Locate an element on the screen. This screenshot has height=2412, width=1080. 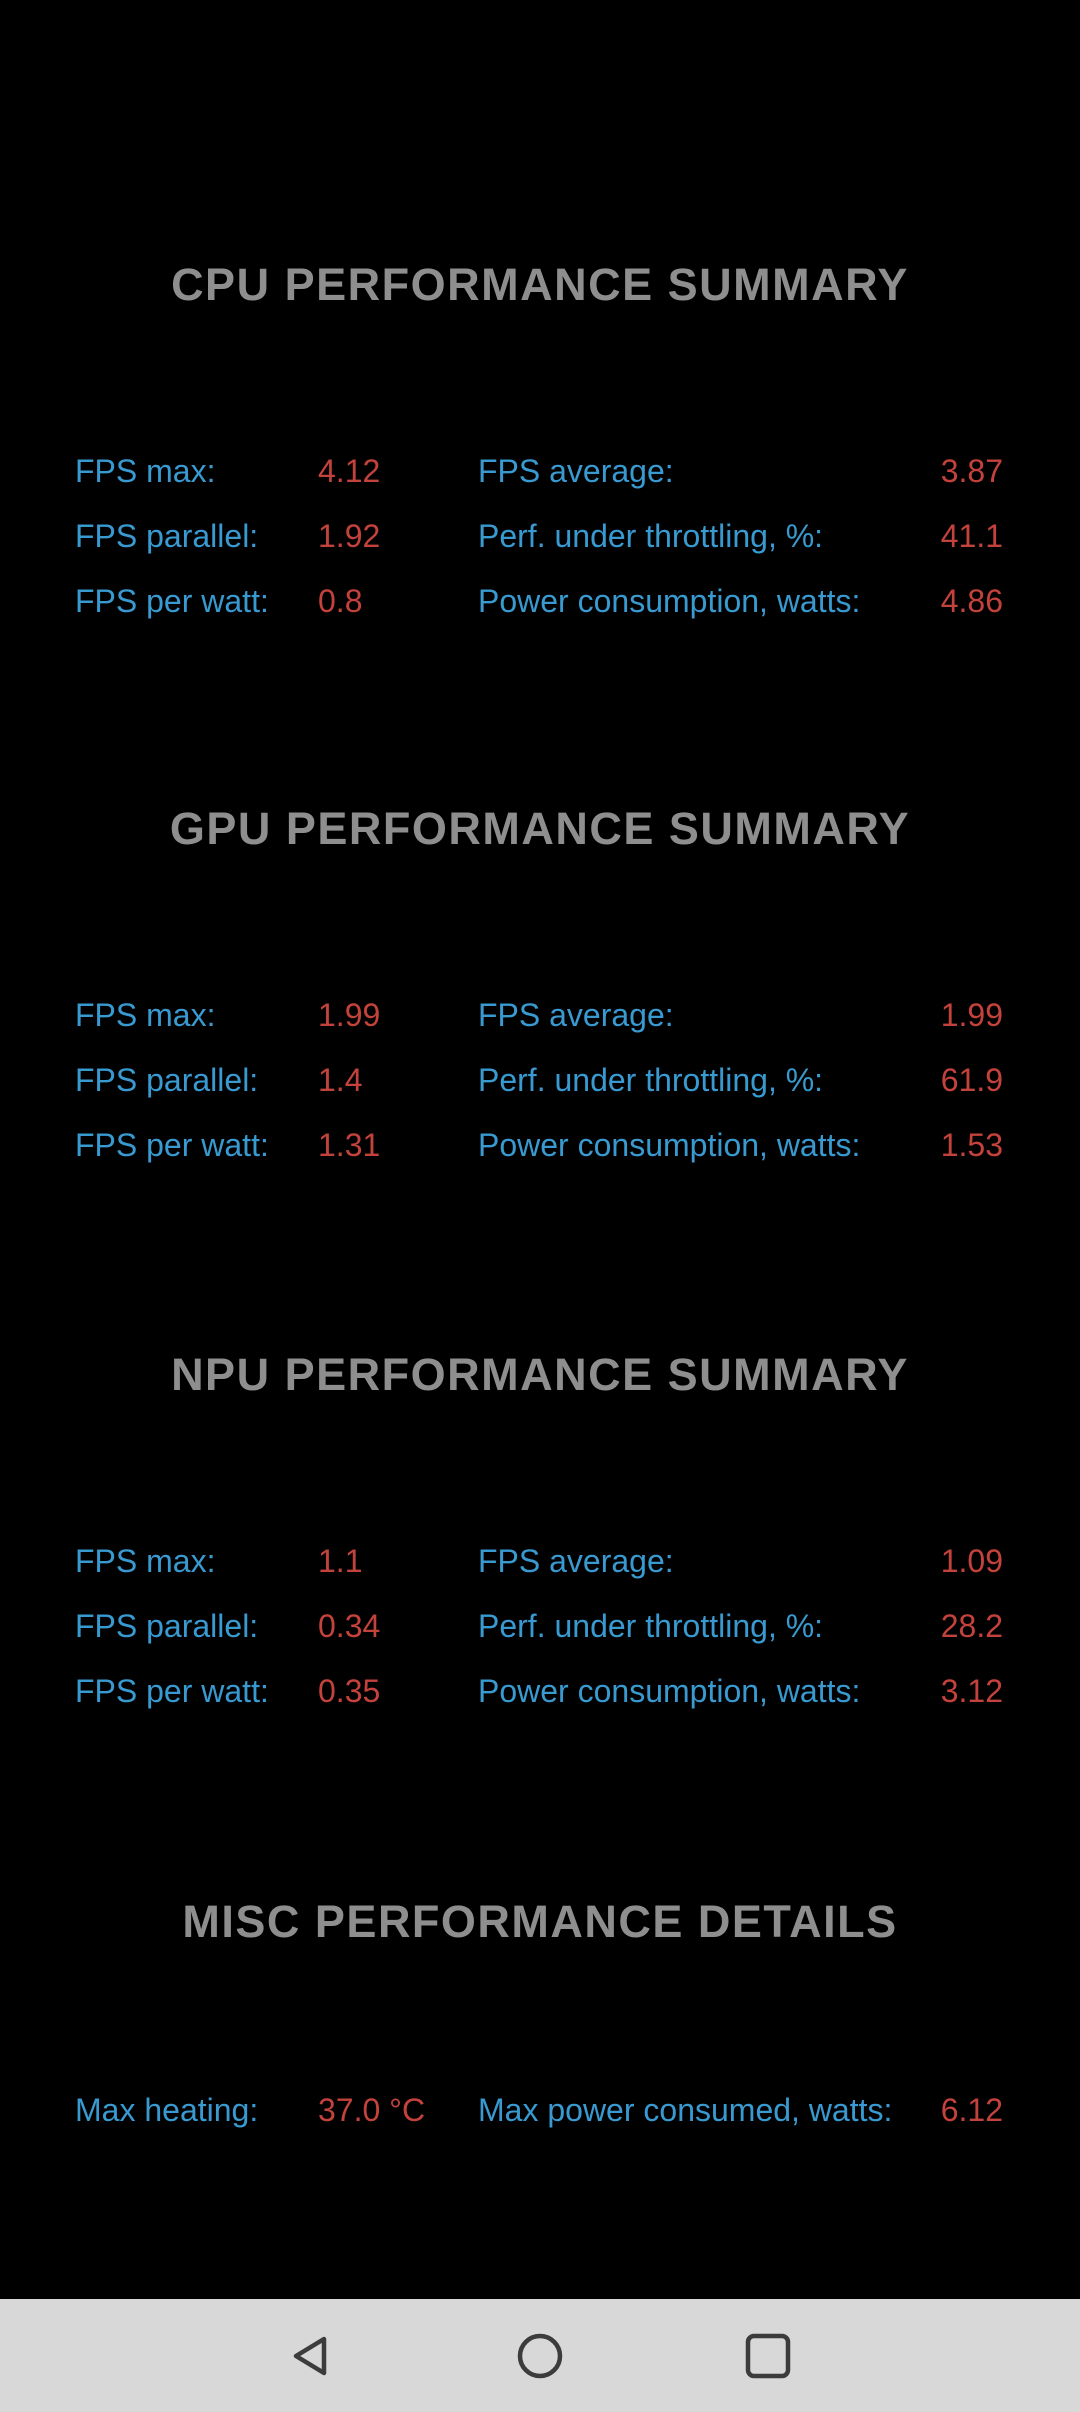
section-title: NPU PERFORMANCE SUMMARY is located at coordinates (540, 1374).